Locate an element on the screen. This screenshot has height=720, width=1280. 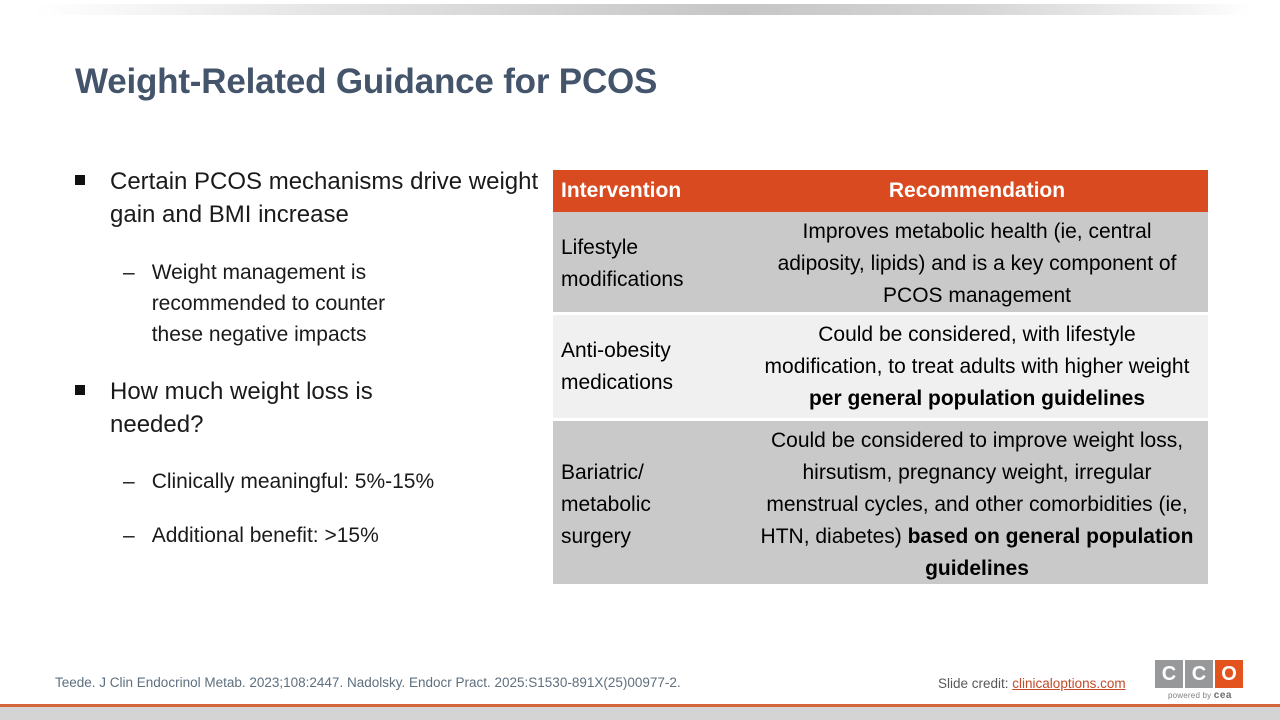
slide-credit-label: Slide credit: is located at coordinates (975, 683).